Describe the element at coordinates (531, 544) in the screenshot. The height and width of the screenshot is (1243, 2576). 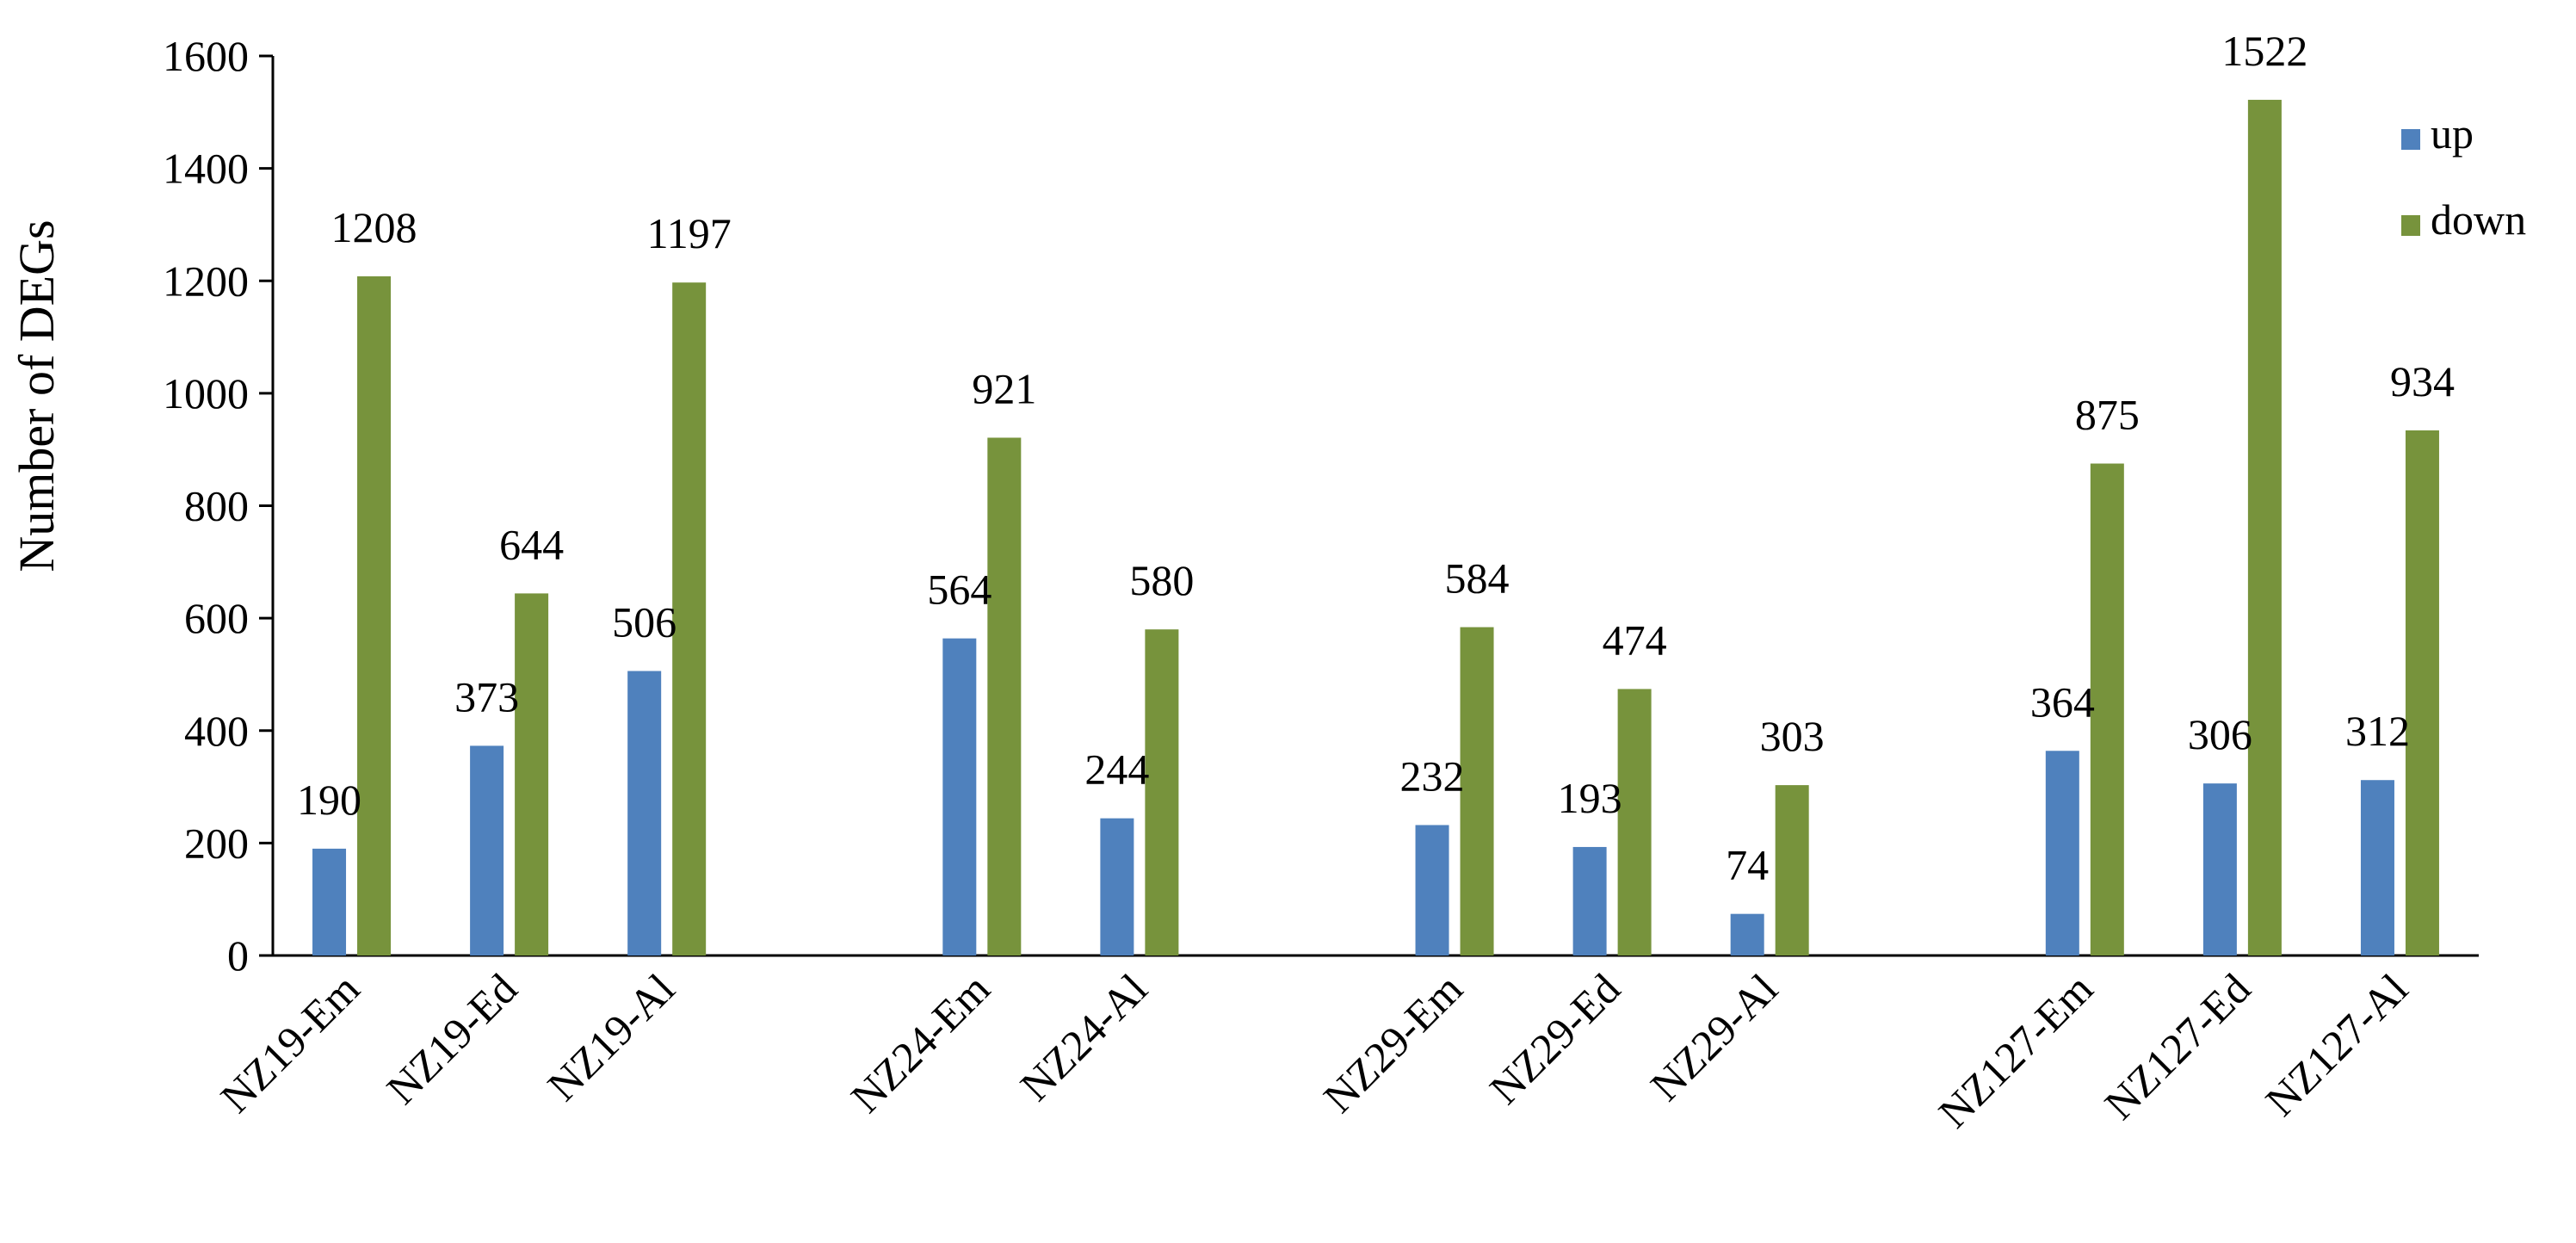
I see `data-label-down-NZ19-Ed: 644` at that location.